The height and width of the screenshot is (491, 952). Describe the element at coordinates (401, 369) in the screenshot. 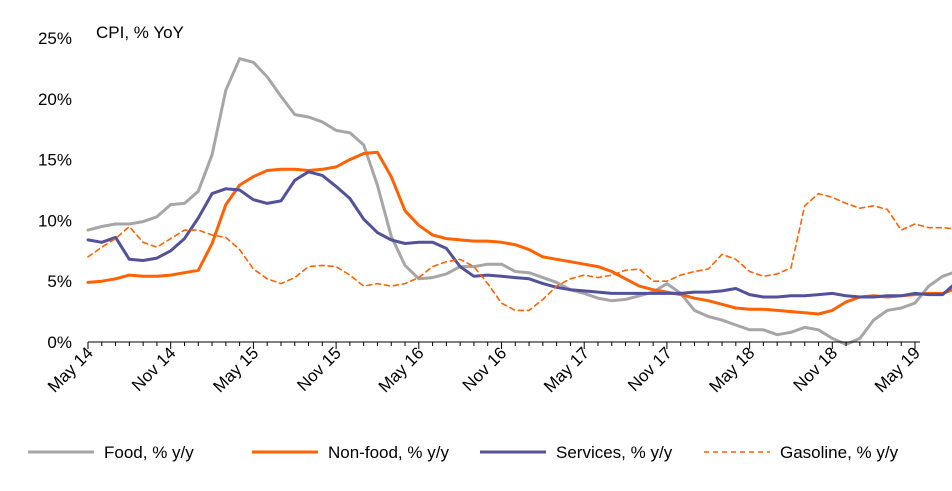

I see `x-tick-label: May 16` at that location.